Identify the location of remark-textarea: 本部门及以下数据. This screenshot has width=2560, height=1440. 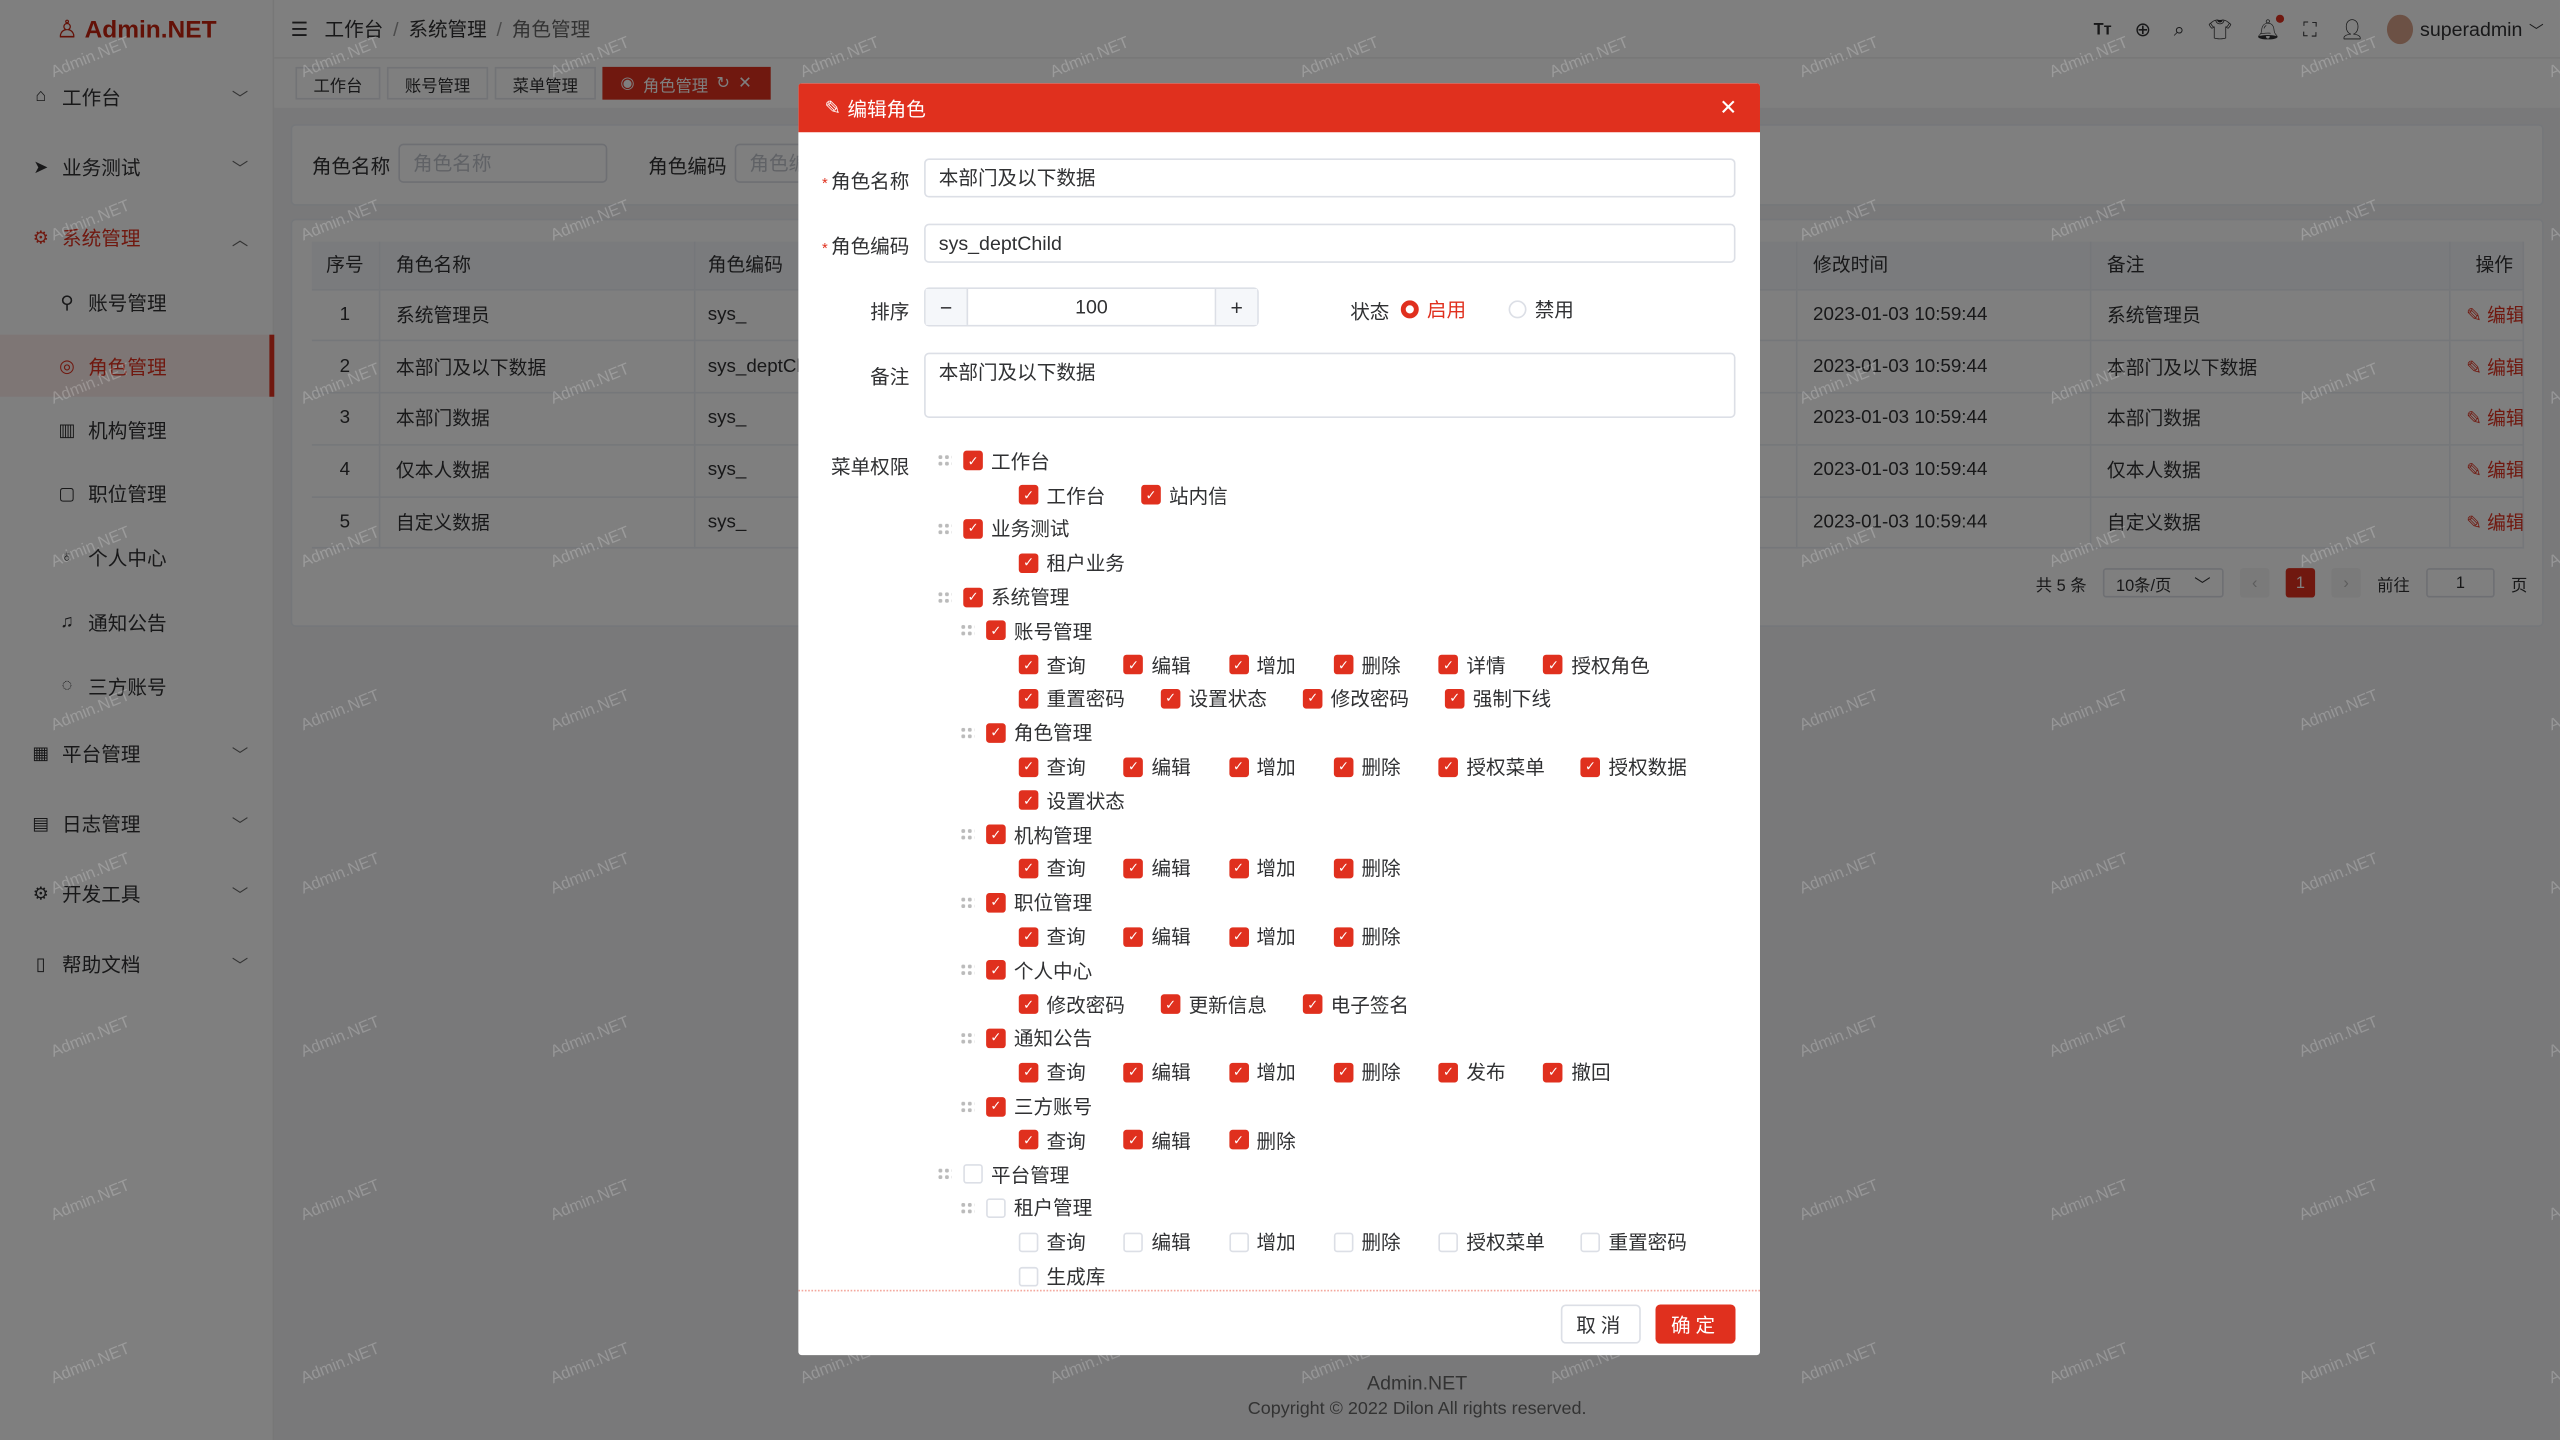
(1330, 385).